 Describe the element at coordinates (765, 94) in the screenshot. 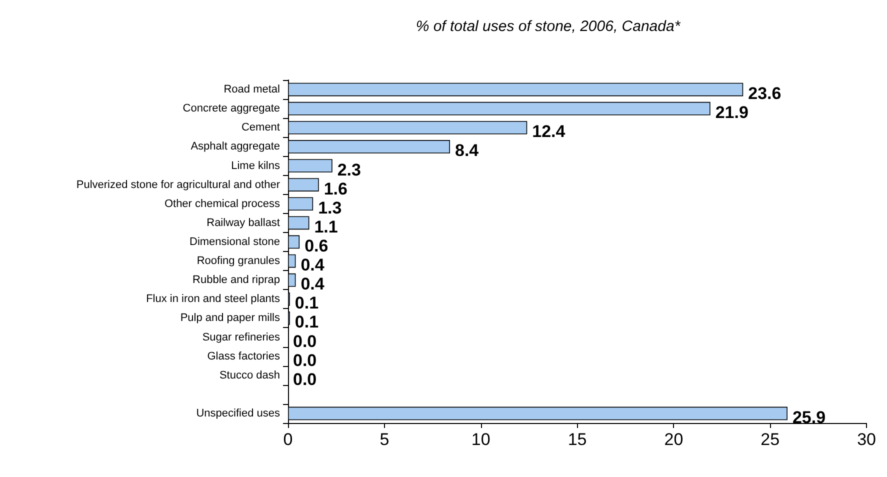

I see `data-label: 23.6` at that location.